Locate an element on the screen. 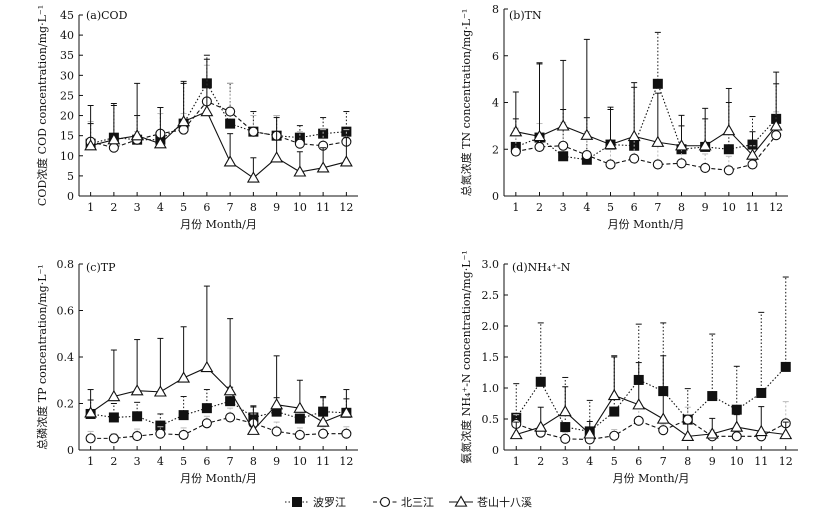 The height and width of the screenshot is (515, 827). y-tick-label: 8 is located at coordinates (495, 9).